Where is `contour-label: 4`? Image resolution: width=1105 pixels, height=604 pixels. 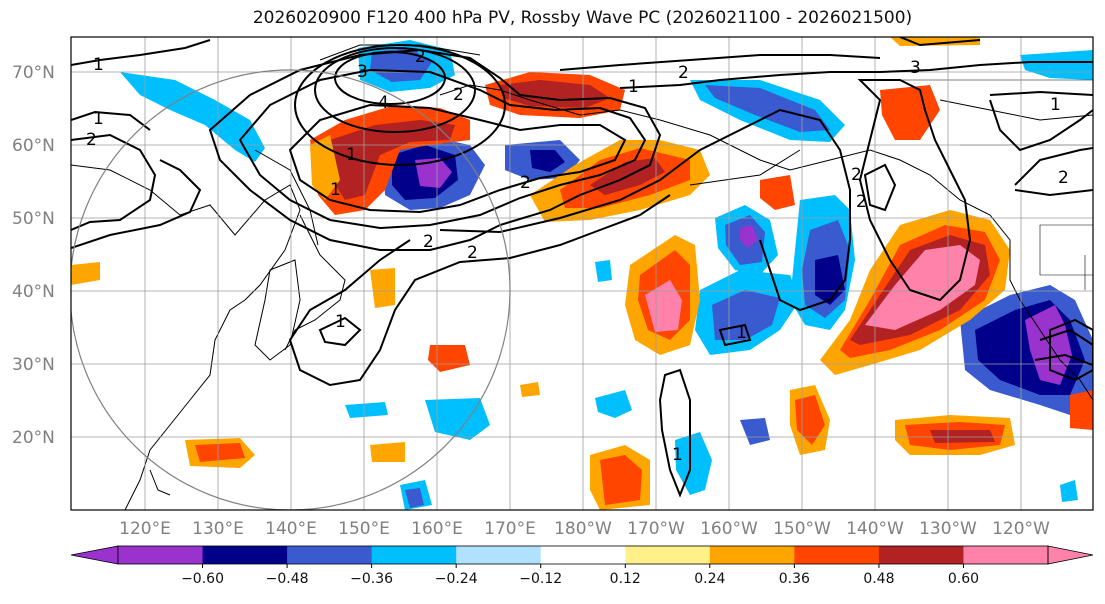
contour-label: 4 is located at coordinates (383, 103).